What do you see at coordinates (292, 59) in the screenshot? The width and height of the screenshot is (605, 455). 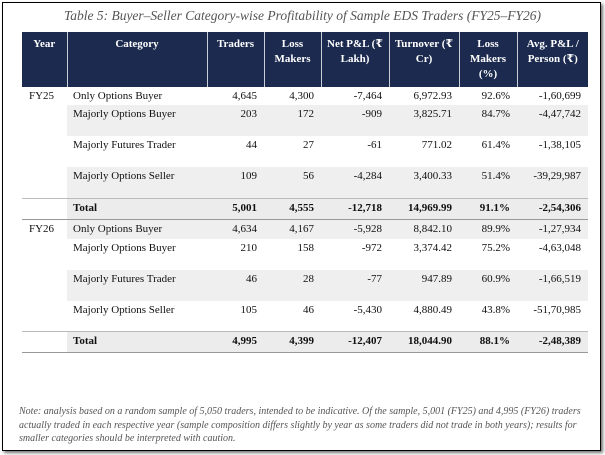 I see `header-loss-makers: Loss Makers` at bounding box center [292, 59].